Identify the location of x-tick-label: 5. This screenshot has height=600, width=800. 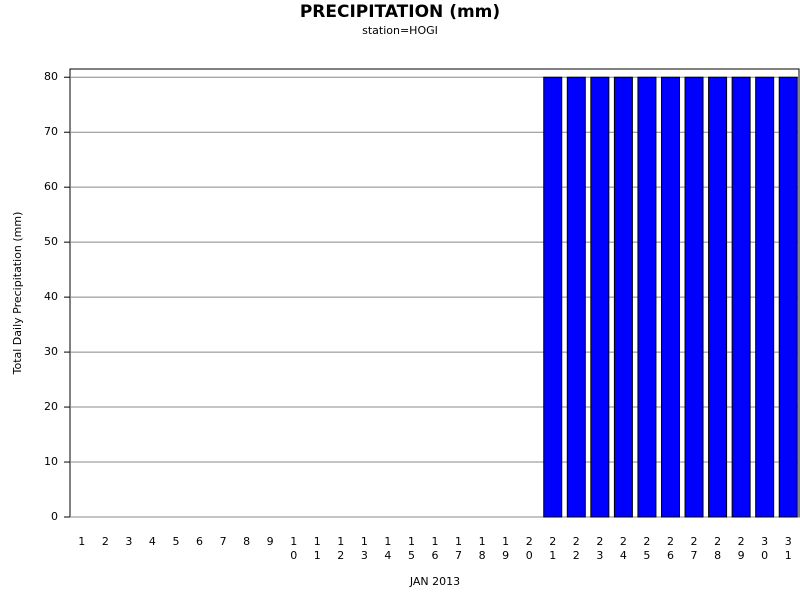
(175, 541).